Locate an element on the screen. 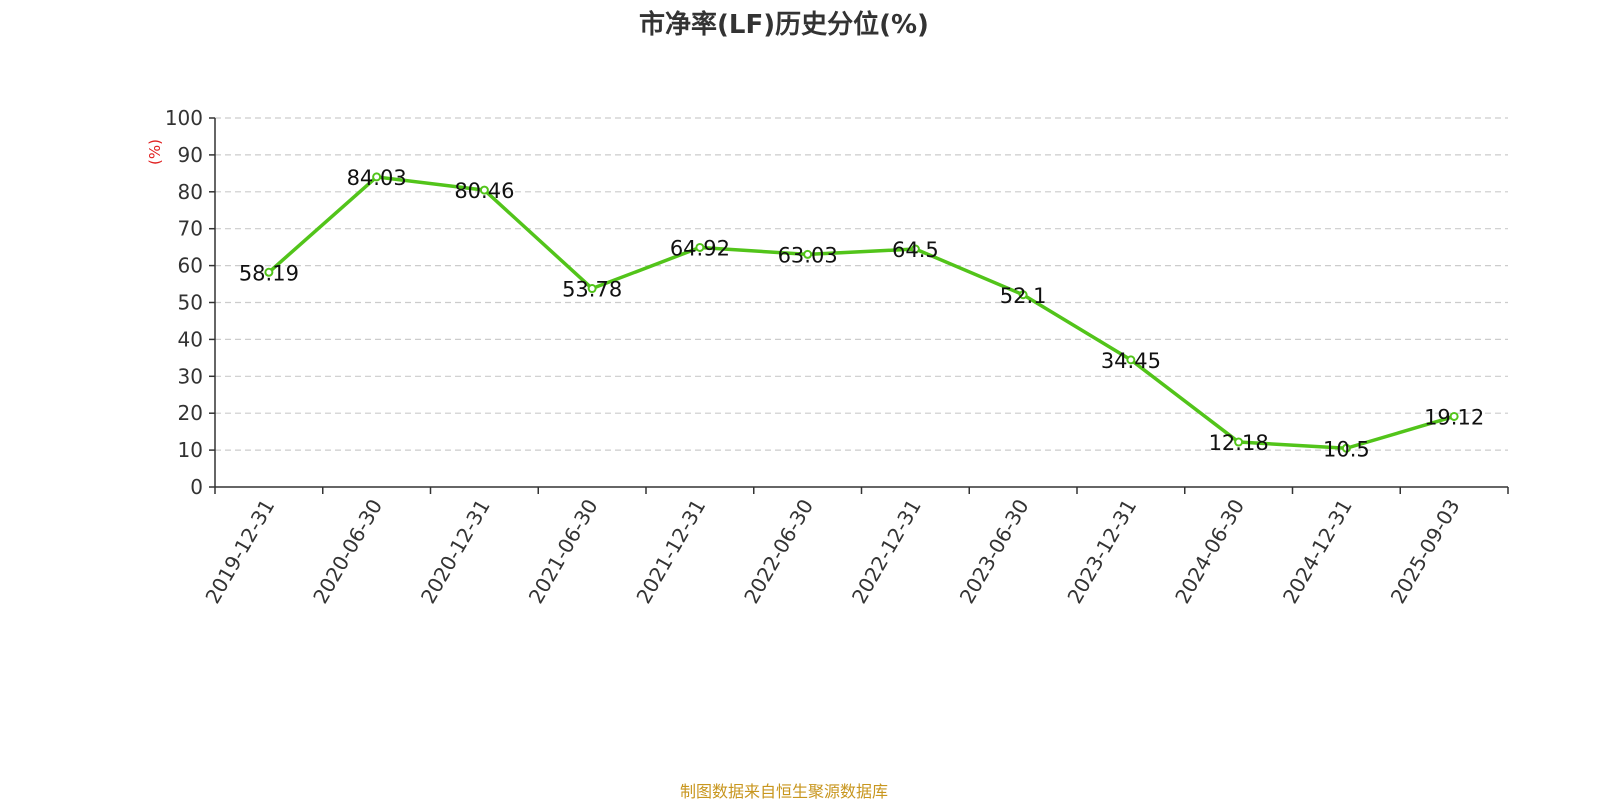 This screenshot has height=802, width=1600. data-label: 19.12 is located at coordinates (1454, 417).